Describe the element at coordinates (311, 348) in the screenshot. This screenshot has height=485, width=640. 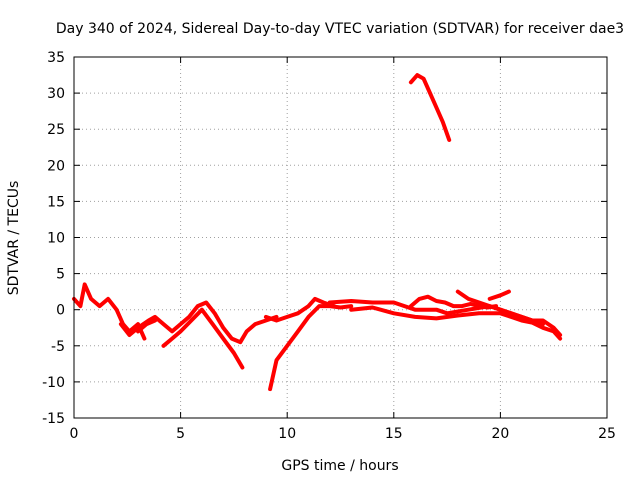
I see `series-line-sat-e` at that location.